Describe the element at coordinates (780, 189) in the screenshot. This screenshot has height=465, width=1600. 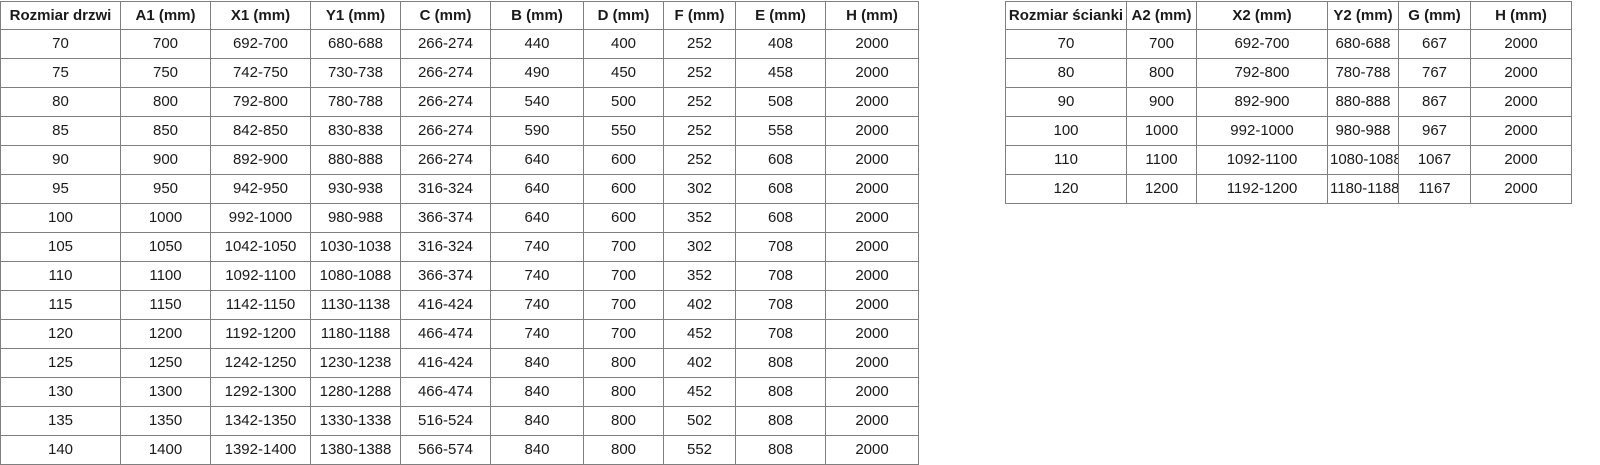
I see `table-cell: 608` at that location.